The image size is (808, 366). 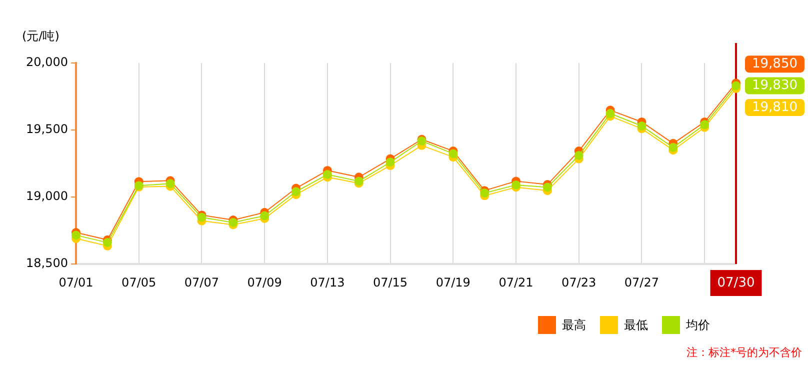 I want to click on x-tick-label: 07/05, so click(x=139, y=282).